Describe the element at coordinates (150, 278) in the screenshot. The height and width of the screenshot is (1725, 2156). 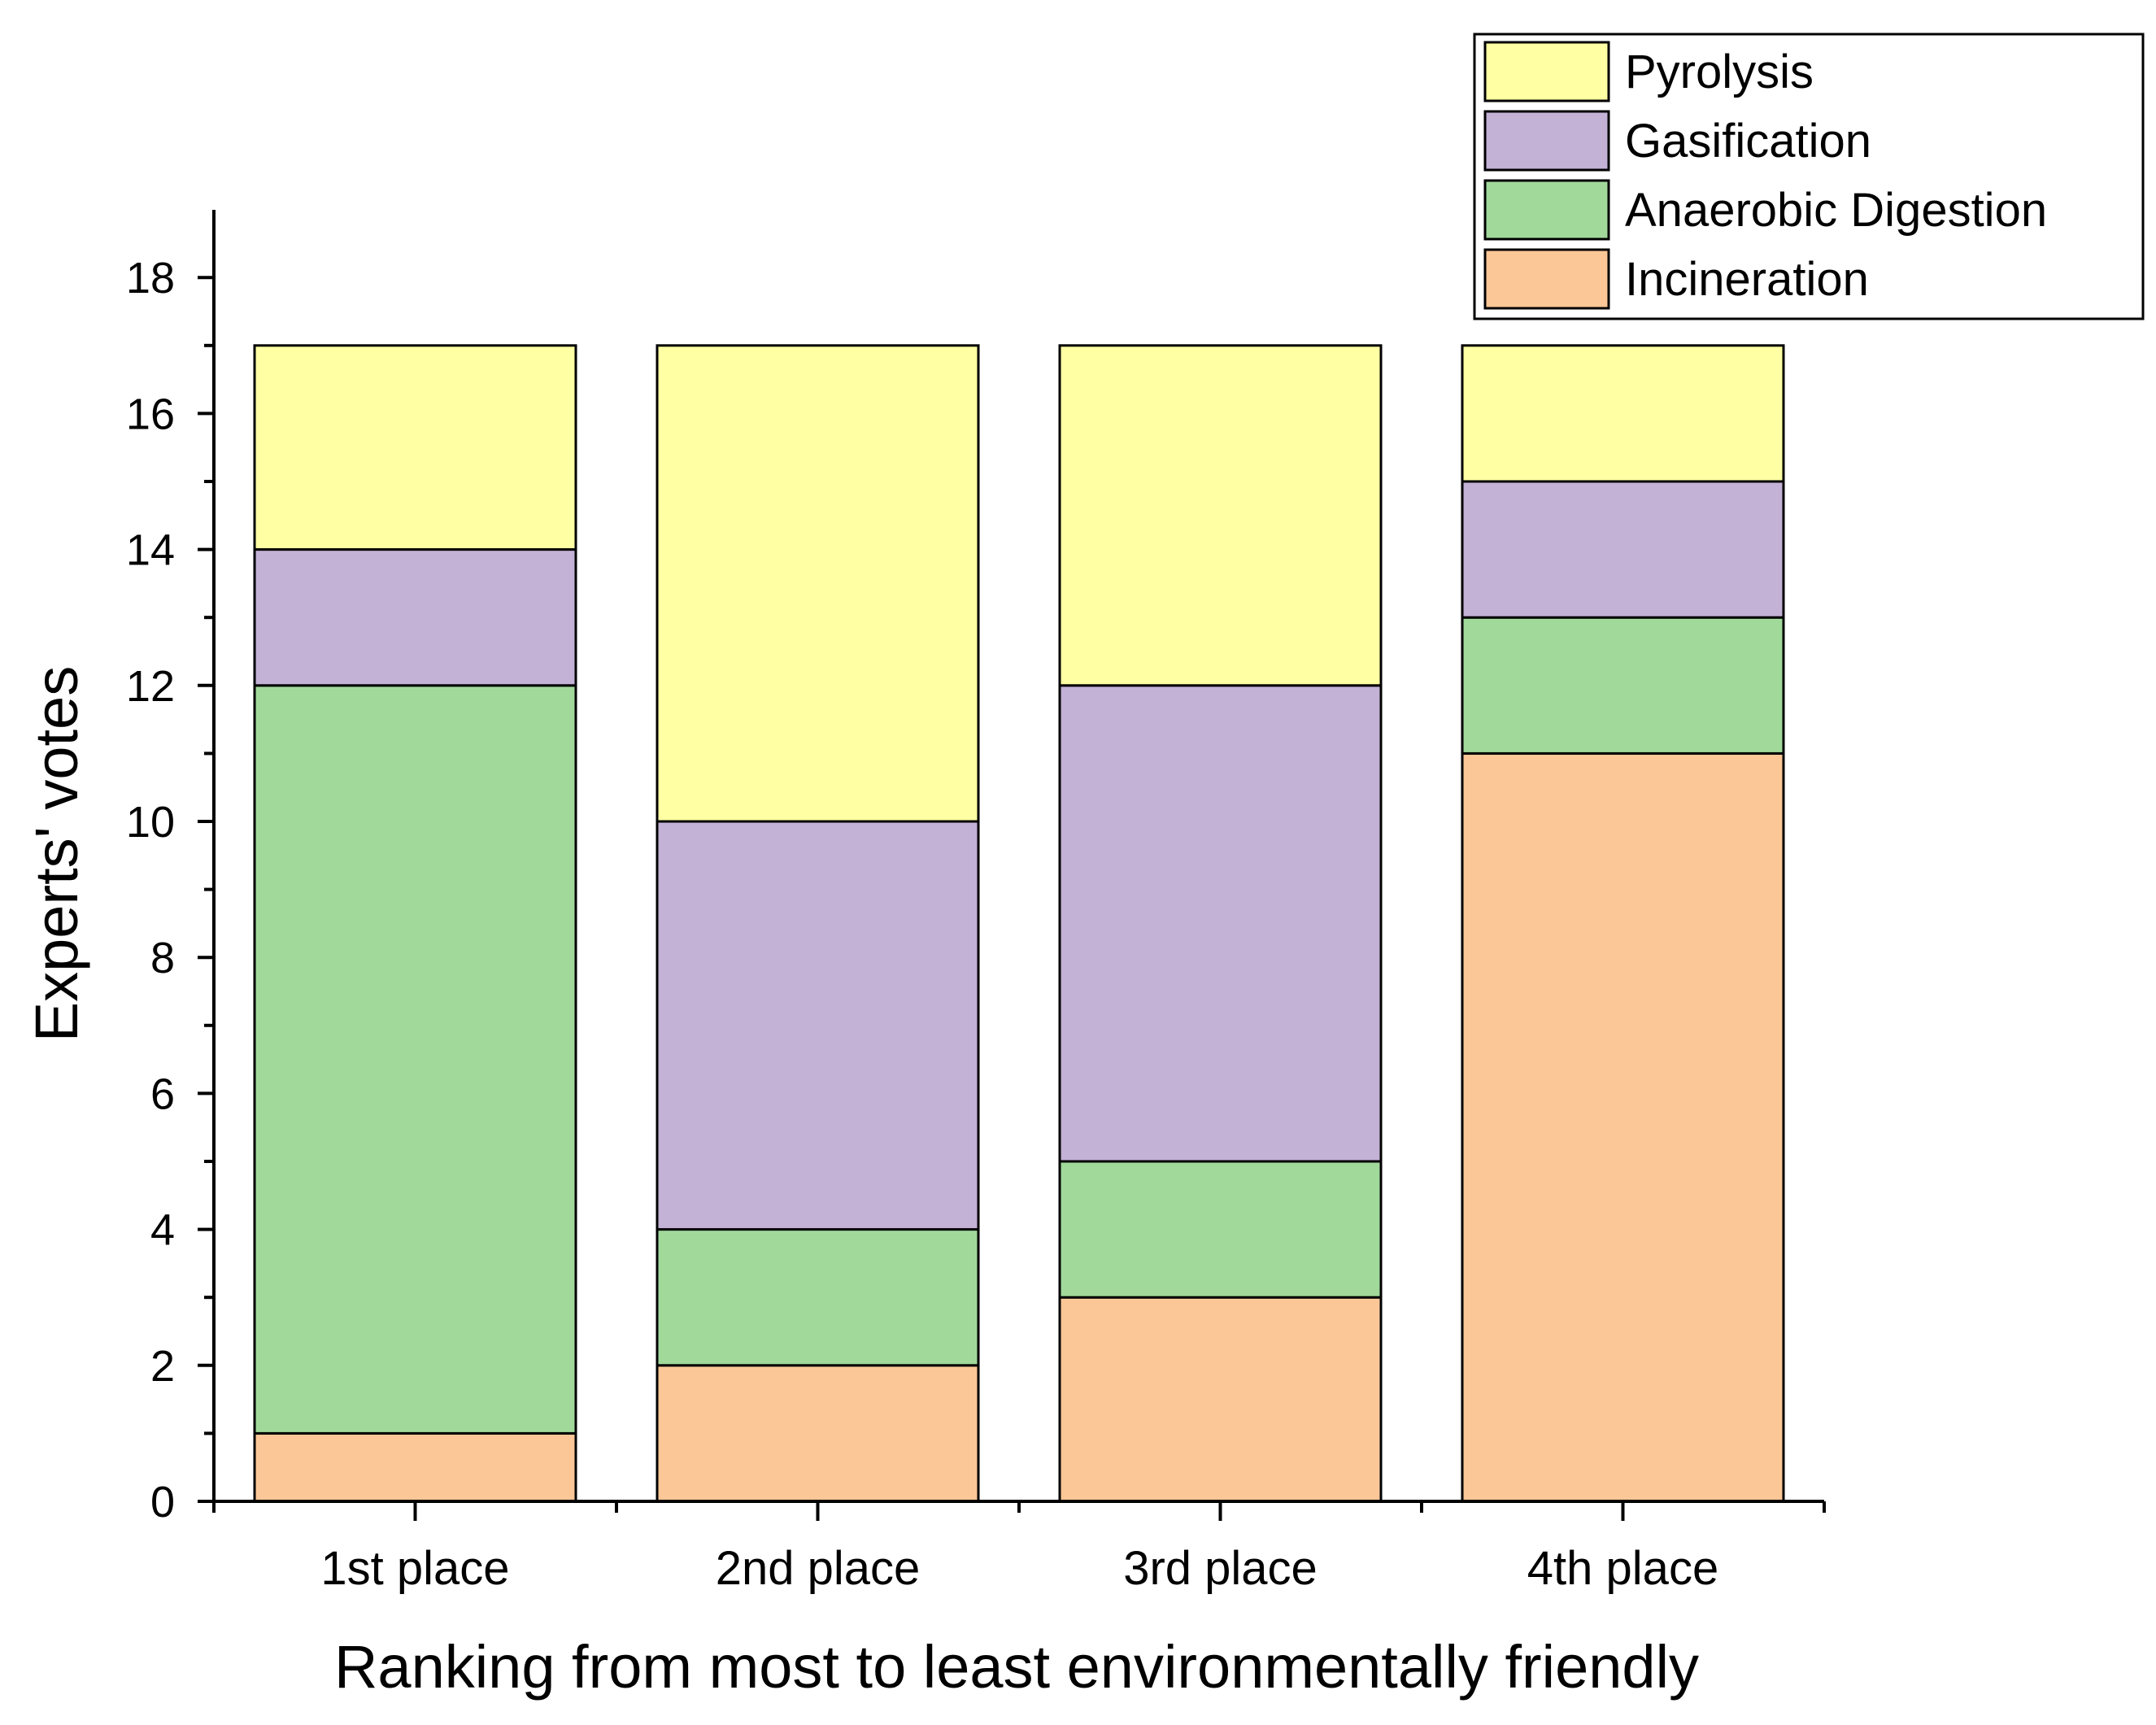
I see `y-tick-label: 18` at that location.